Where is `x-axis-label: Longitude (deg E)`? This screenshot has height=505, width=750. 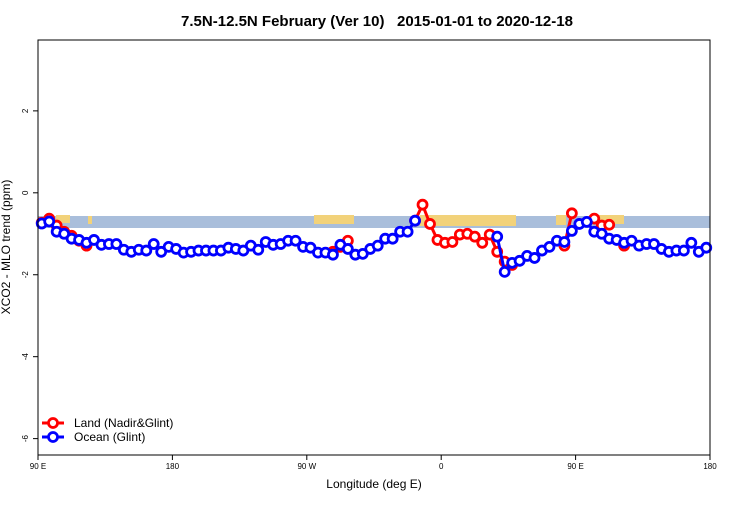
x-axis-label: Longitude (deg E) is located at coordinates (373, 484).